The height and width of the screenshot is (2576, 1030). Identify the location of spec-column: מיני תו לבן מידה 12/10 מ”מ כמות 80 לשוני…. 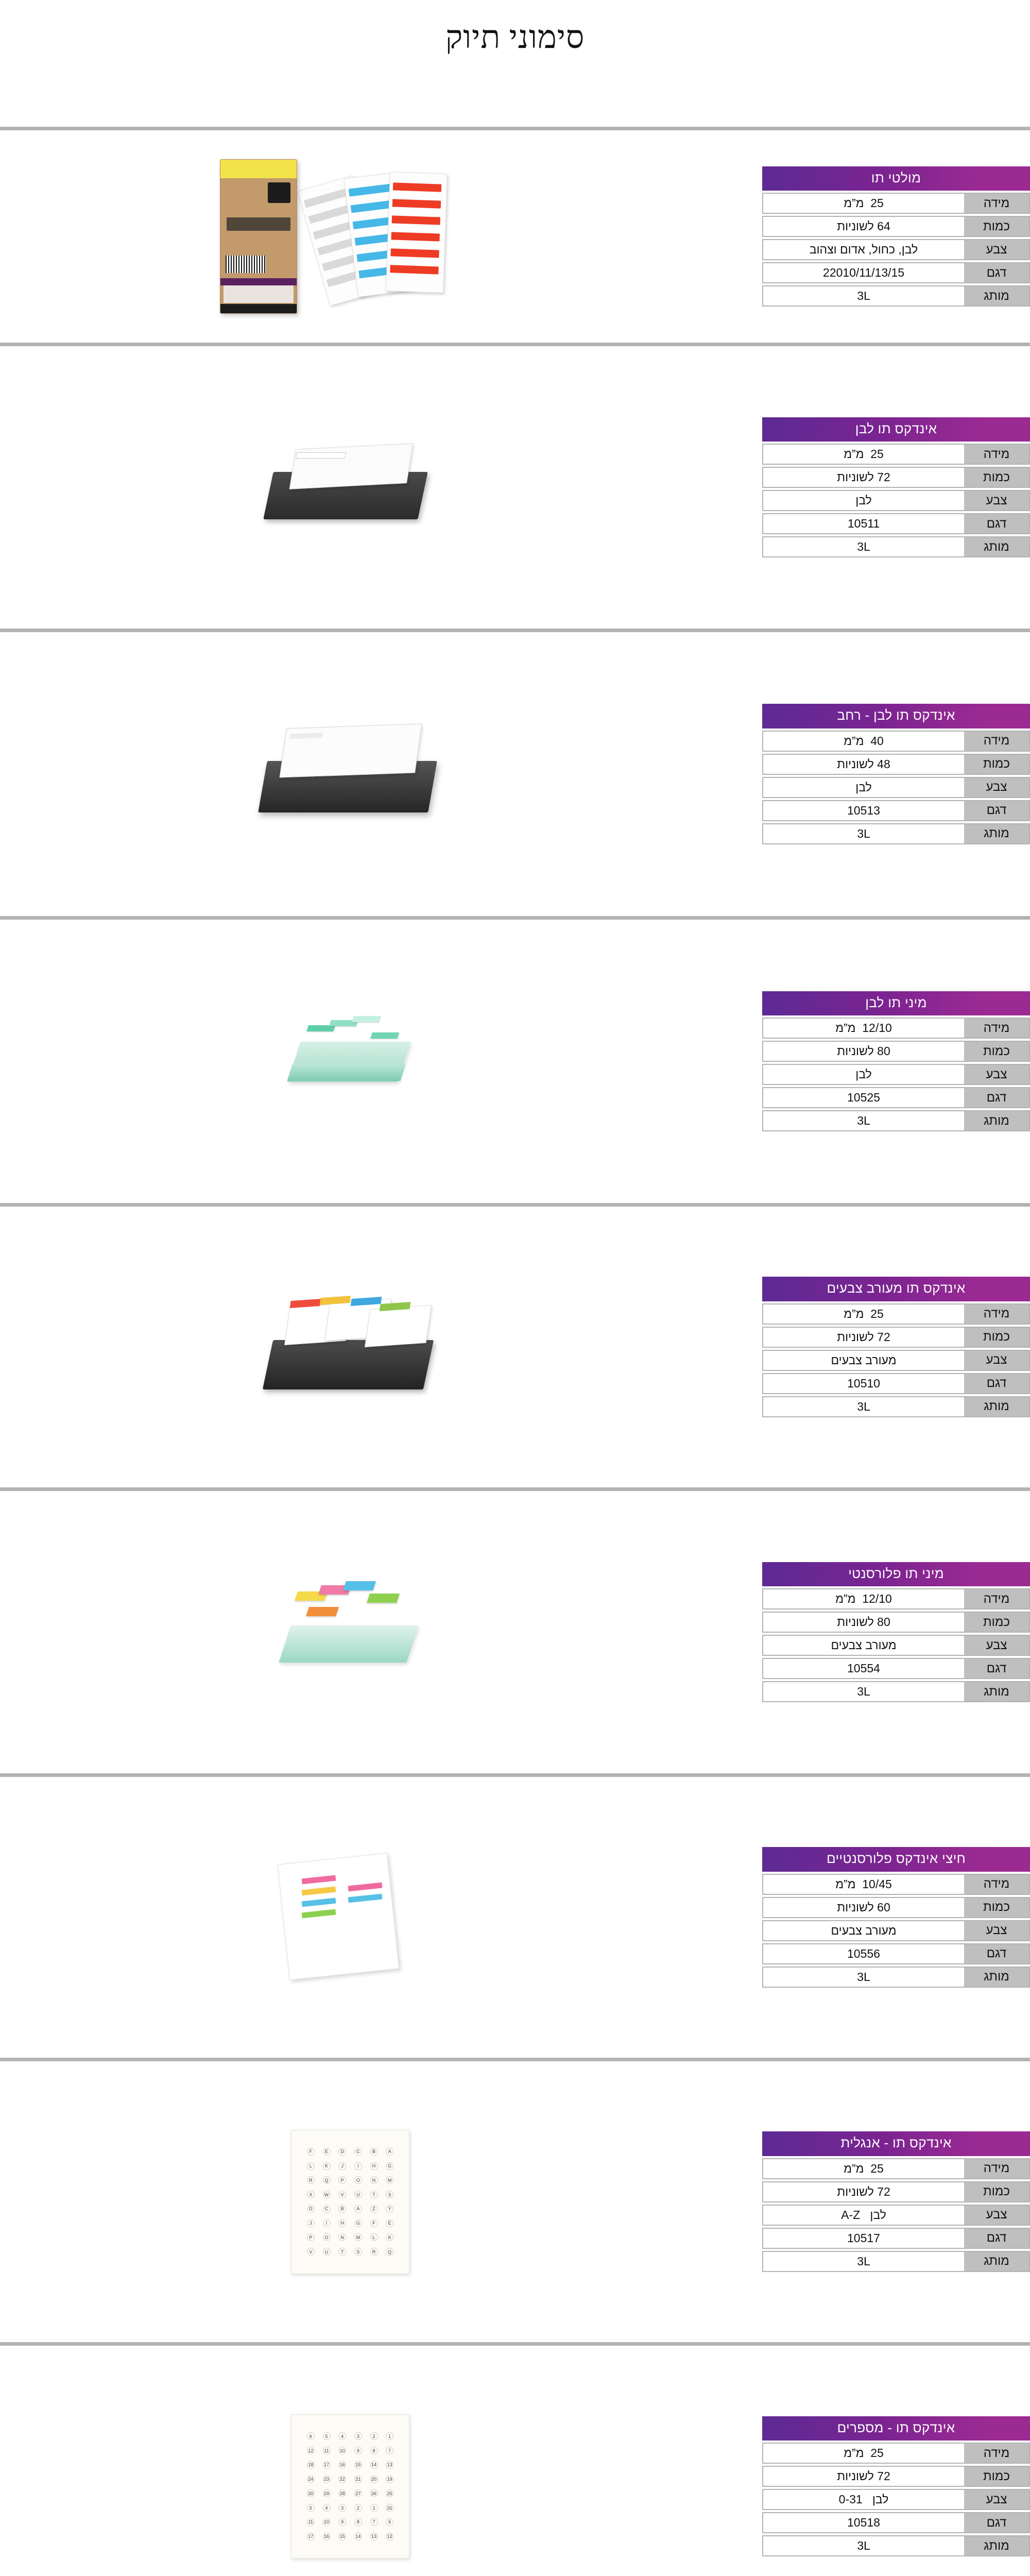
(865, 1062).